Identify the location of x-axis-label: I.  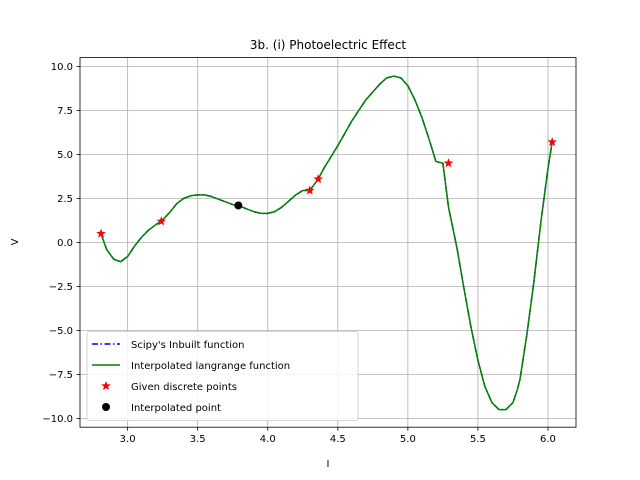
(328, 464).